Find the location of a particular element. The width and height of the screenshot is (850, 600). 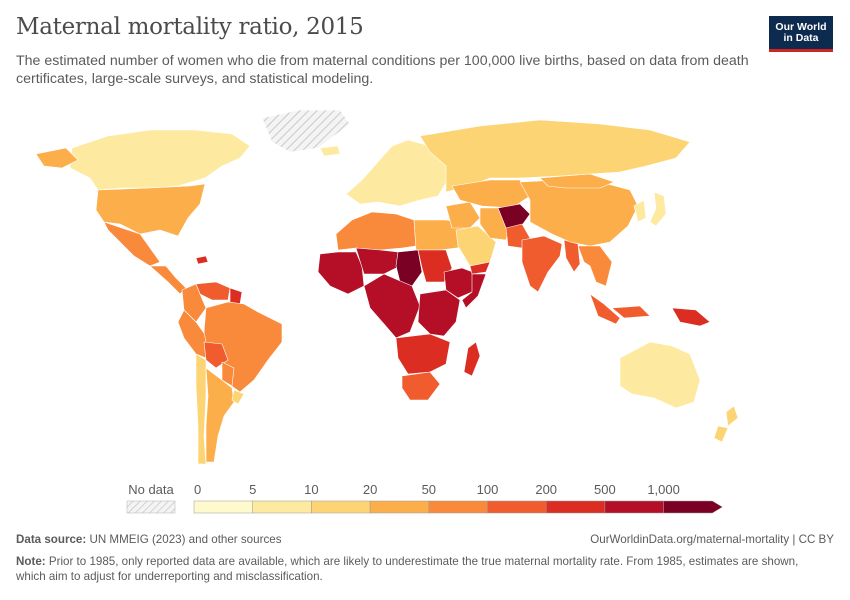

map-legend: No data 0 5 10 20 50 100 200 500 1,000 is located at coordinates (424, 498).